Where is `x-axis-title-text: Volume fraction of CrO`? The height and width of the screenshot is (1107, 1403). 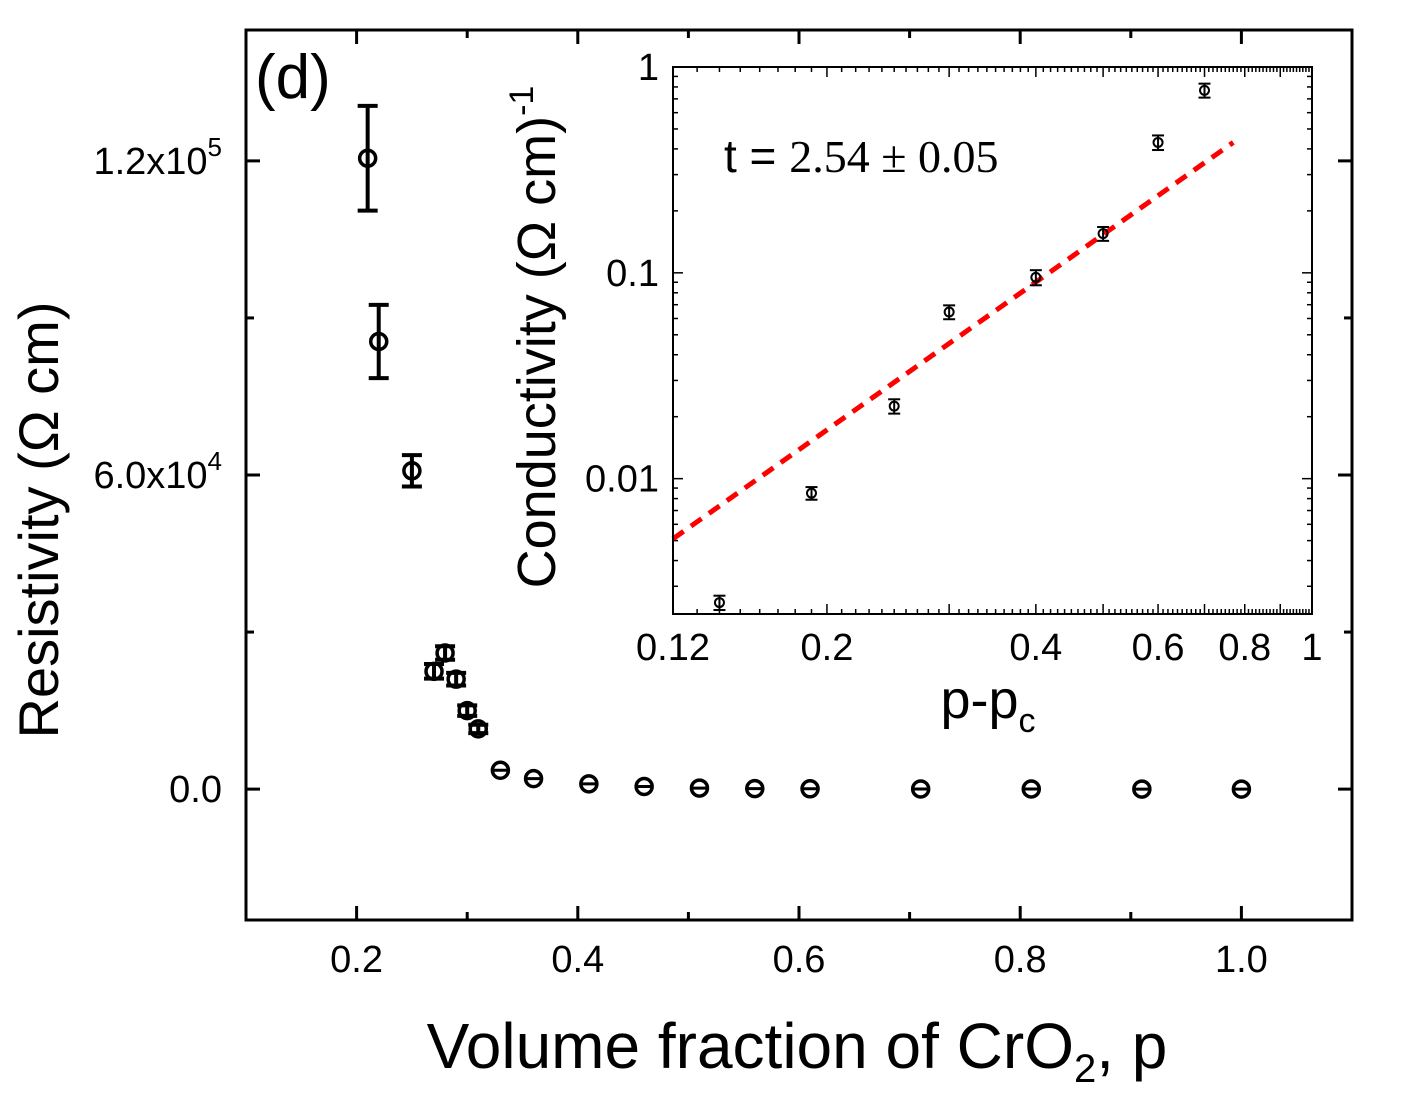 x-axis-title-text: Volume fraction of CrO is located at coordinates (750, 1046).